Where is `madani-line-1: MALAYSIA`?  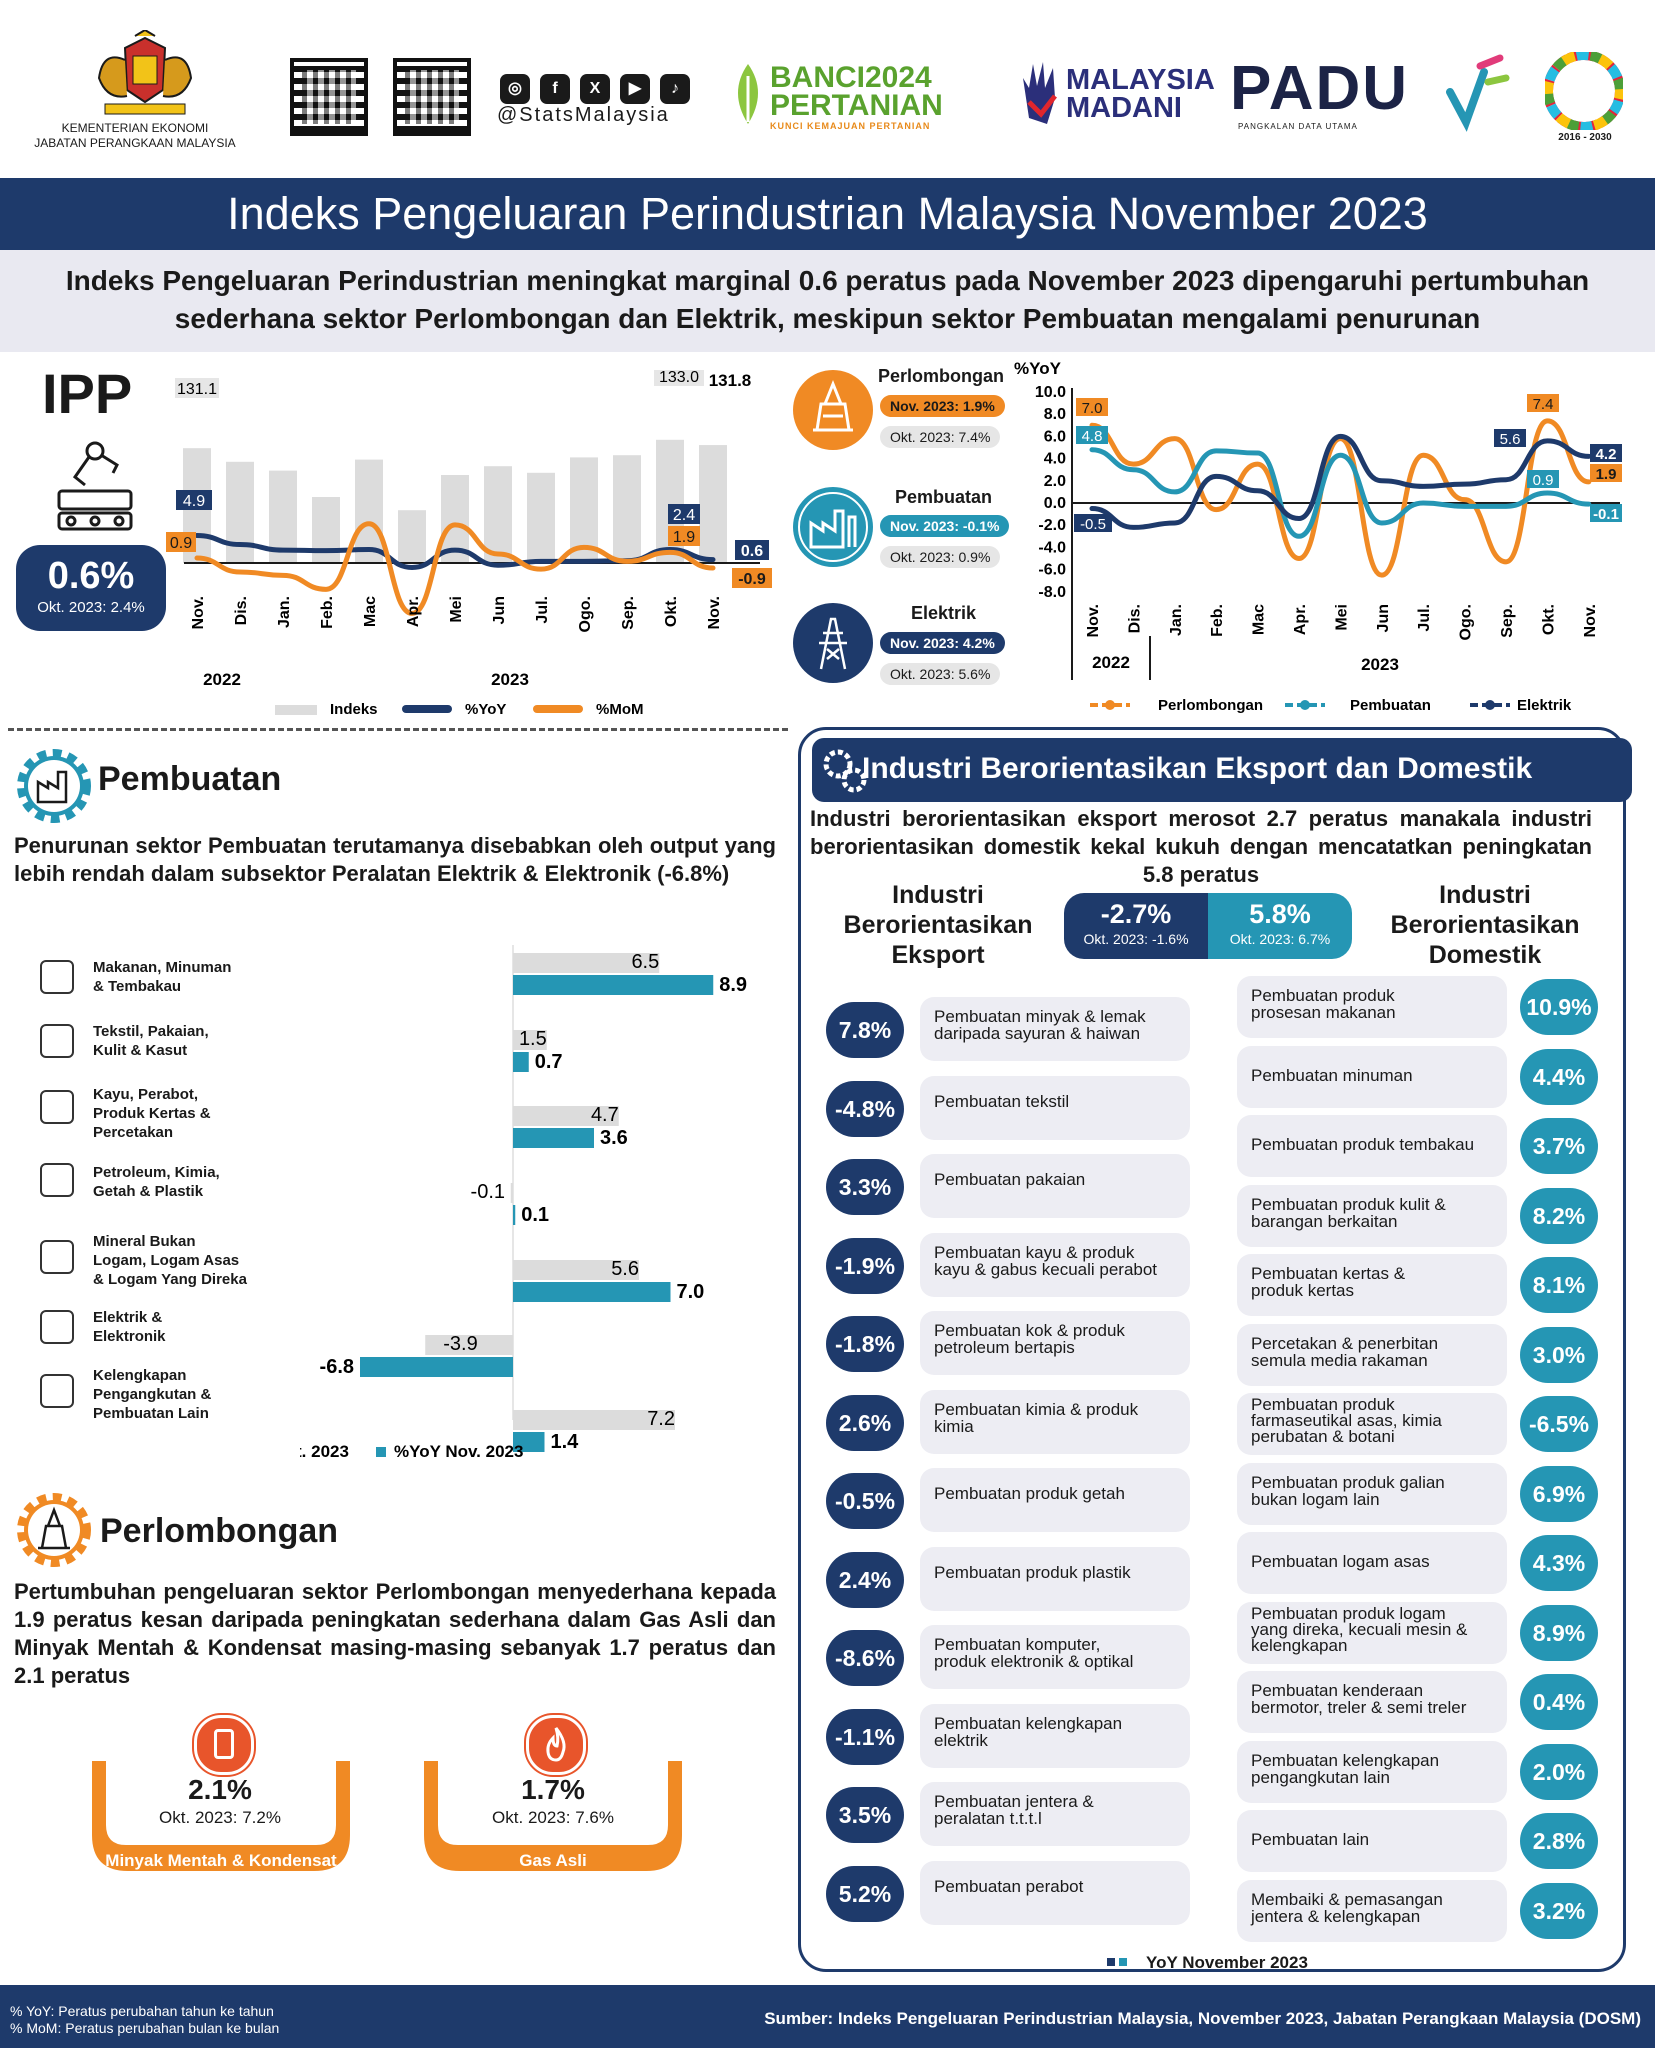 madani-line-1: MALAYSIA is located at coordinates (1140, 80).